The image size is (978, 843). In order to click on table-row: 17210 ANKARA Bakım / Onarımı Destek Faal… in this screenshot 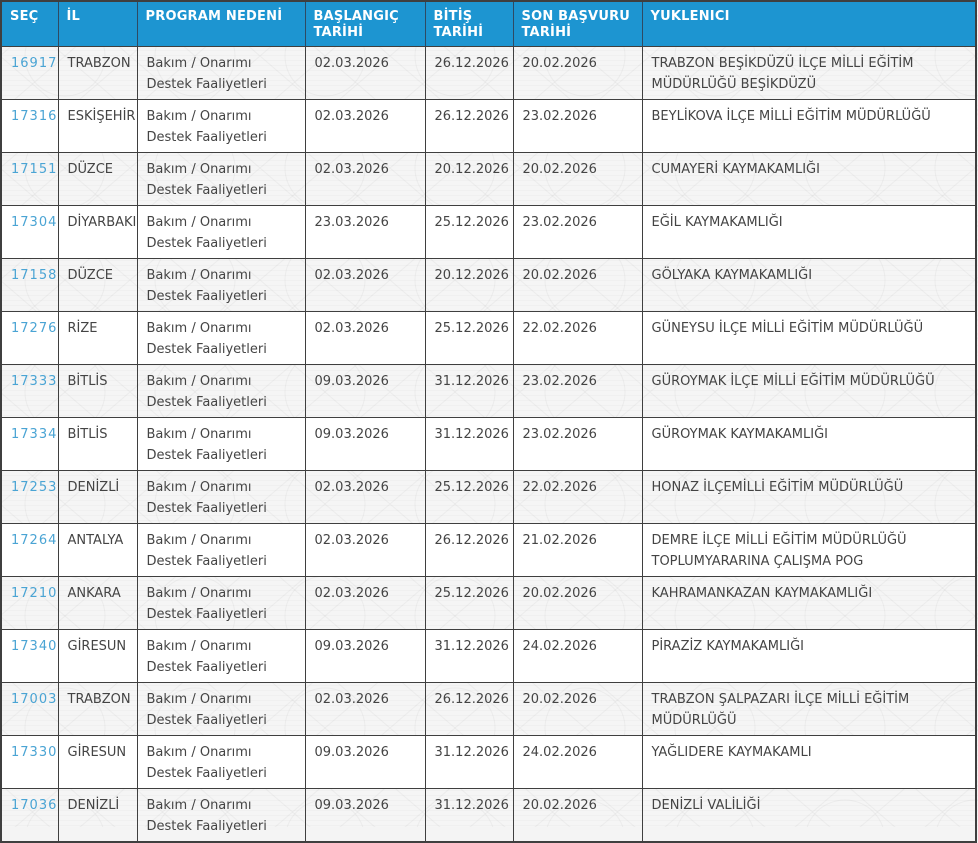, I will do `click(488, 603)`.